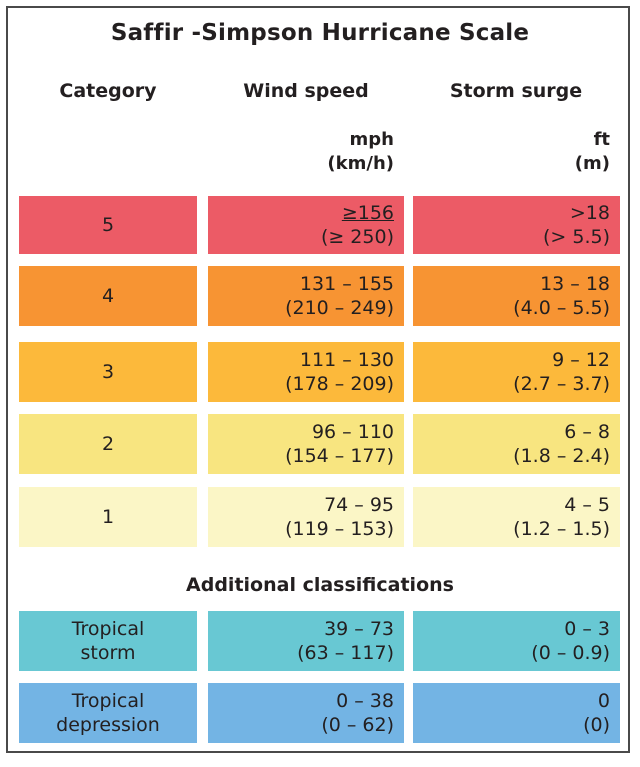 Image resolution: width=640 pixels, height=767 pixels. Describe the element at coordinates (365, 701) in the screenshot. I see `wind-mph: 0 – 38` at that location.